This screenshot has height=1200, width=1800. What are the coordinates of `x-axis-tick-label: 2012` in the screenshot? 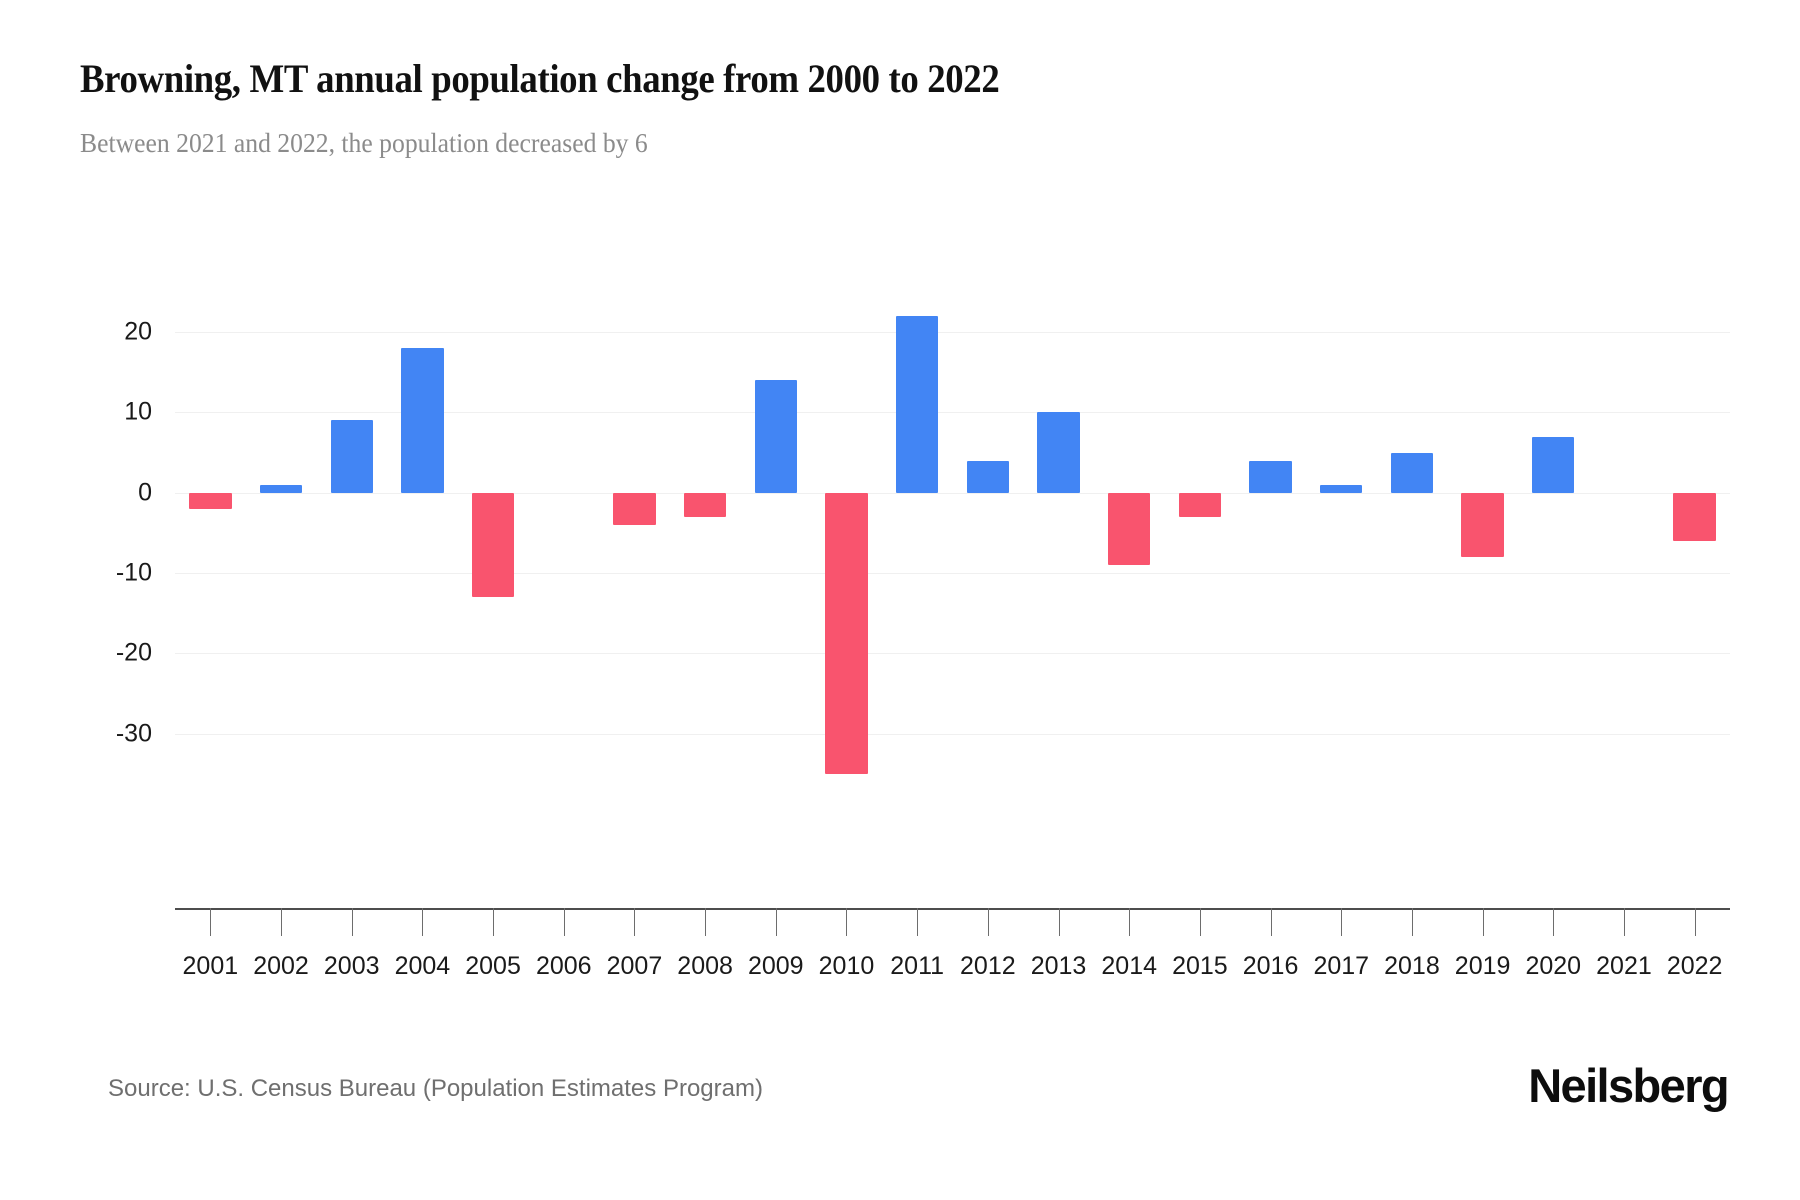 It's located at (988, 966).